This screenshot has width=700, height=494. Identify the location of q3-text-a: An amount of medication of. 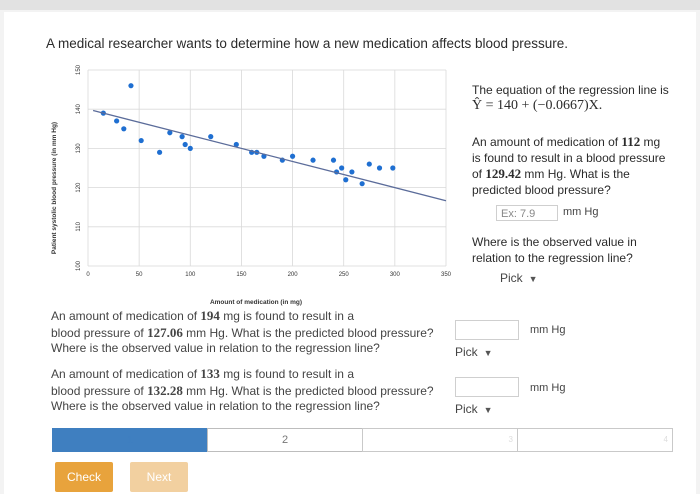
(126, 374).